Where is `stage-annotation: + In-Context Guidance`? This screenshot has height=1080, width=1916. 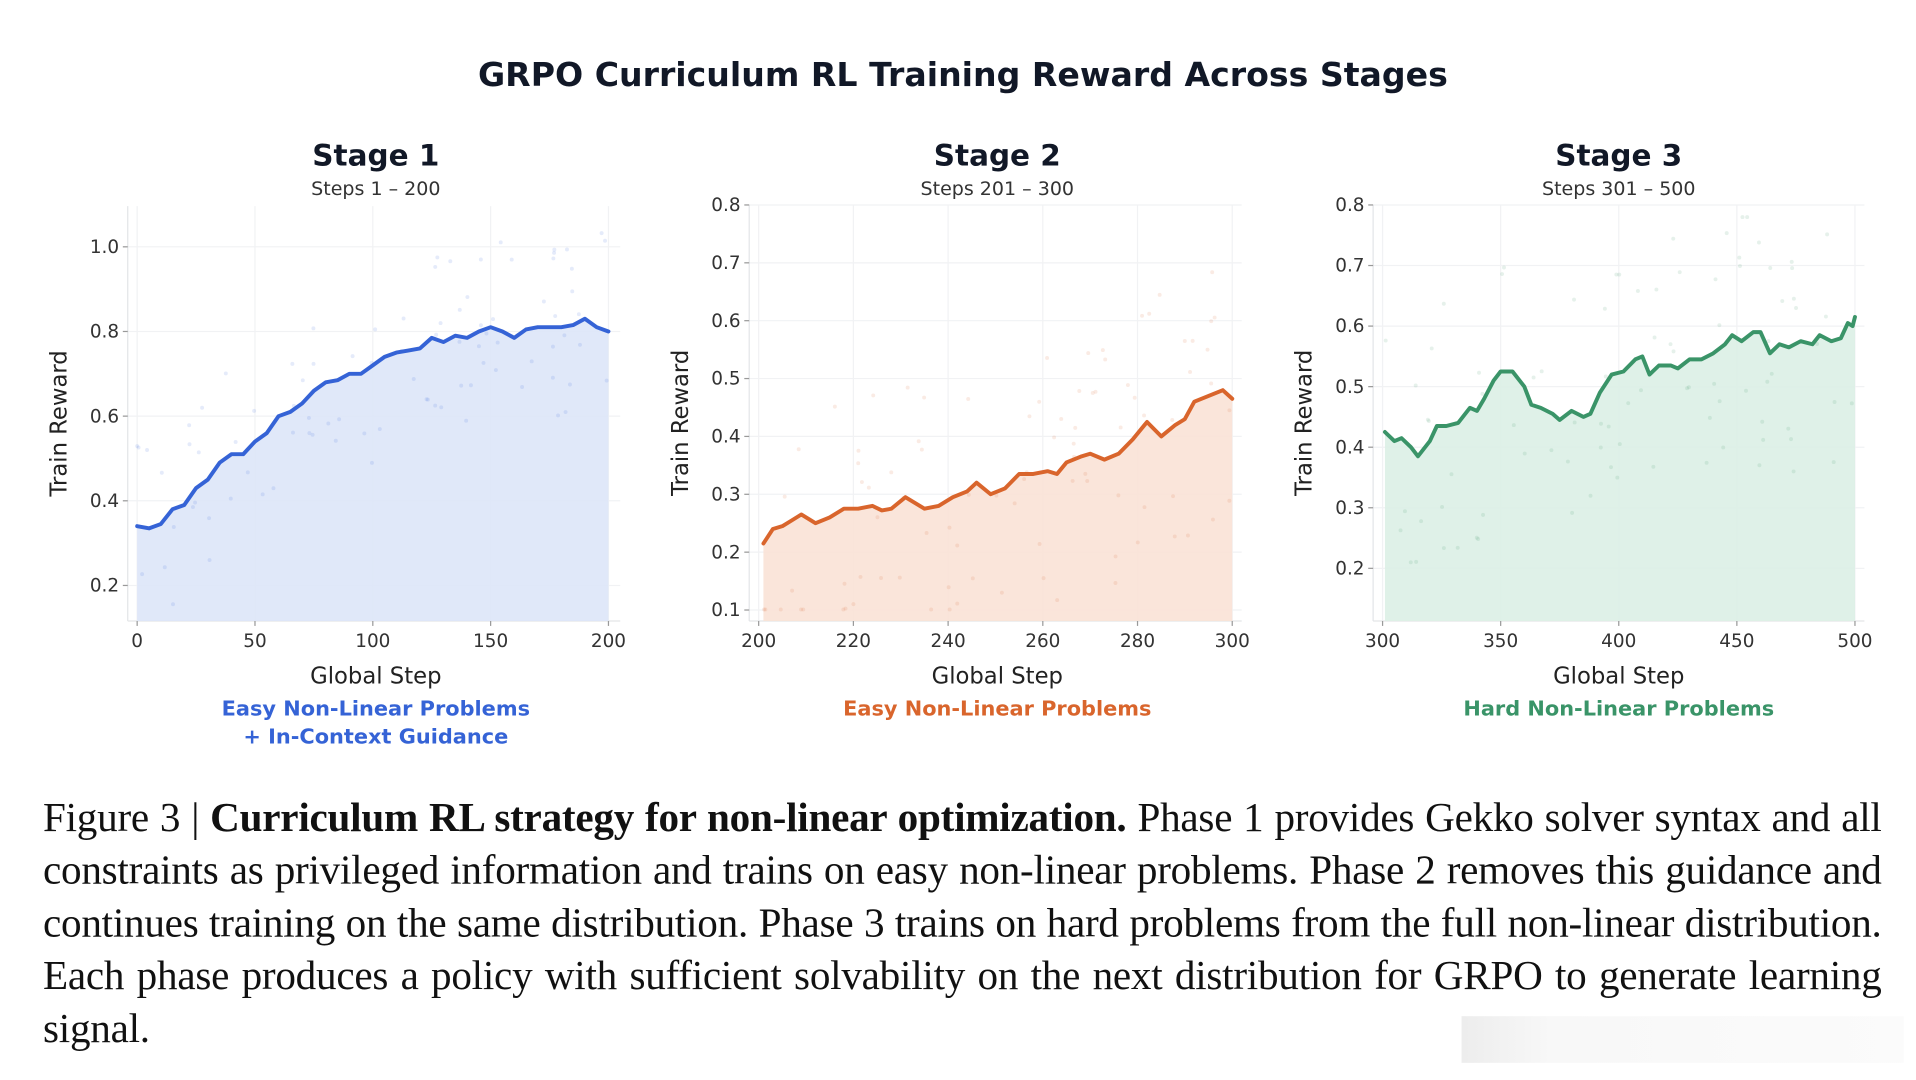
stage-annotation: + In-Context Guidance is located at coordinates (375, 737).